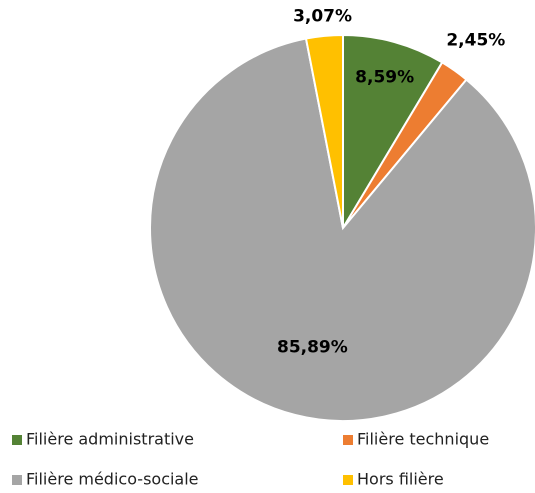 The image size is (535, 493). I want to click on value-label: 3,07%, so click(322, 17).